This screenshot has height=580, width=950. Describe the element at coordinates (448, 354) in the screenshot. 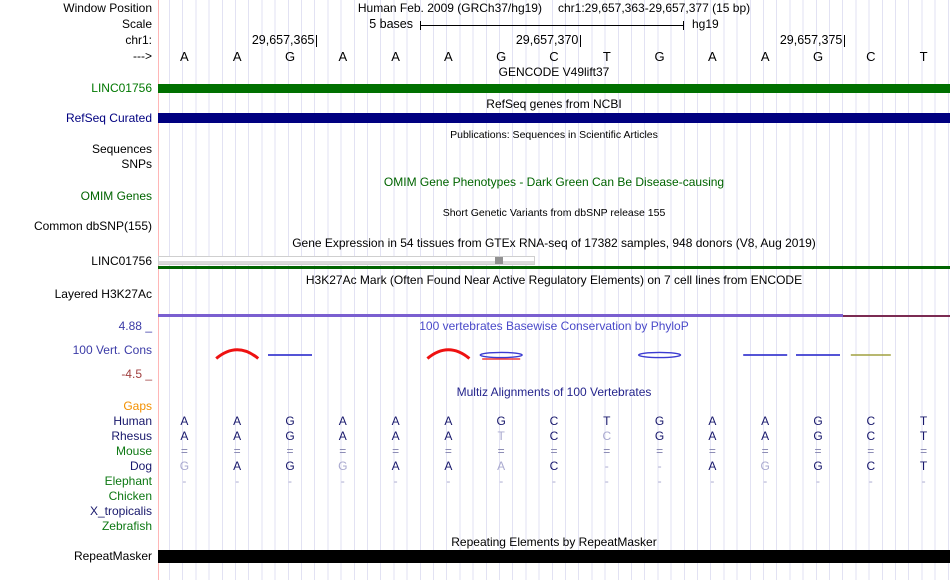

I see `conservation-mark-arc_up` at that location.